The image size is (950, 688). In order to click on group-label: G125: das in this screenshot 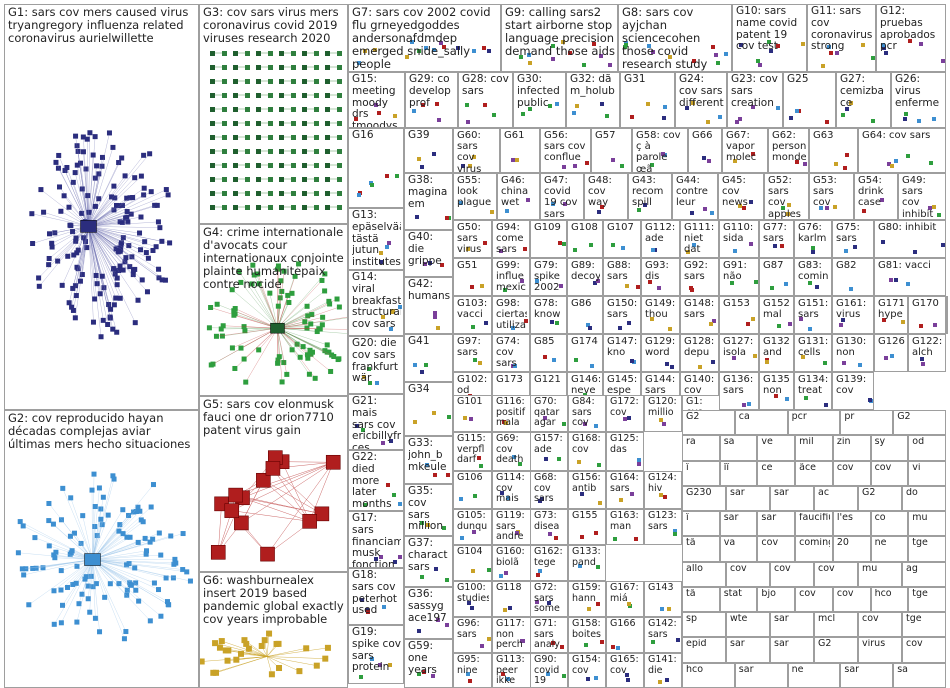, I will do `click(624, 444)`.